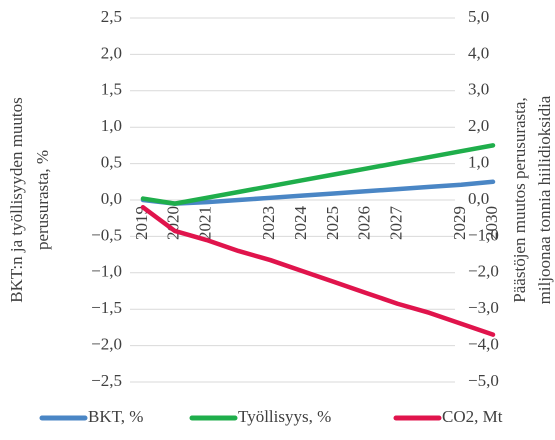 The image size is (555, 440). I want to click on y2-tick-label: 0,0, so click(478, 198).